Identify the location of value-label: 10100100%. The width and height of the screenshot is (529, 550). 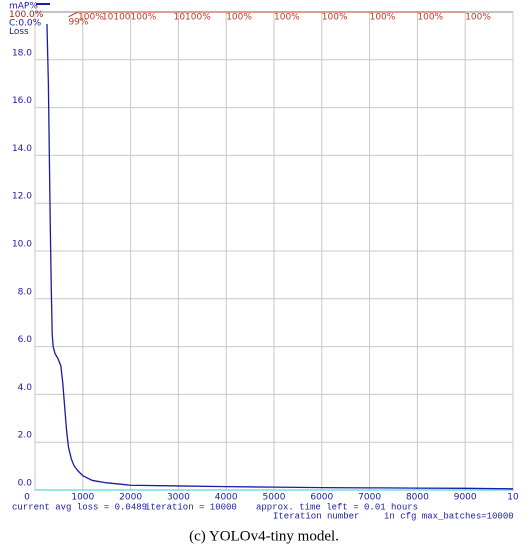
(129, 18).